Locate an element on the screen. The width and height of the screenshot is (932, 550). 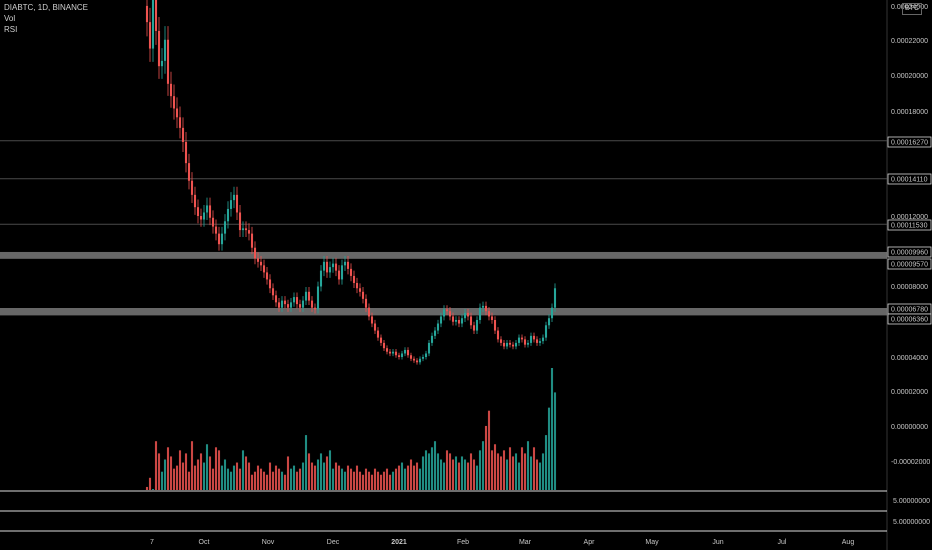
rsi-indicator-label: RSI is located at coordinates (11, 29).